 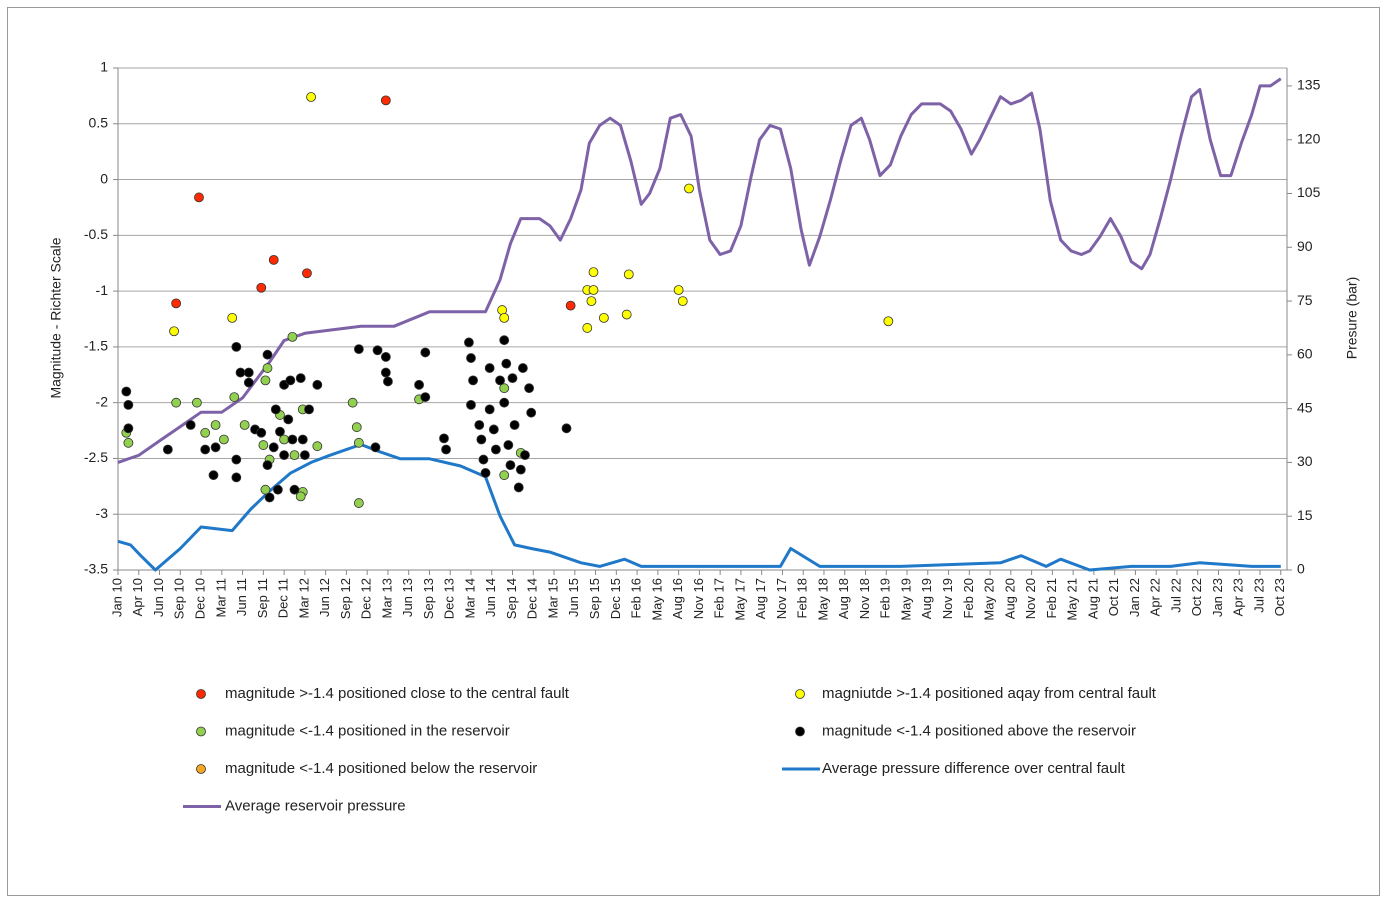 I want to click on x-tick-label: Oct 23, so click(x=1279, y=597).